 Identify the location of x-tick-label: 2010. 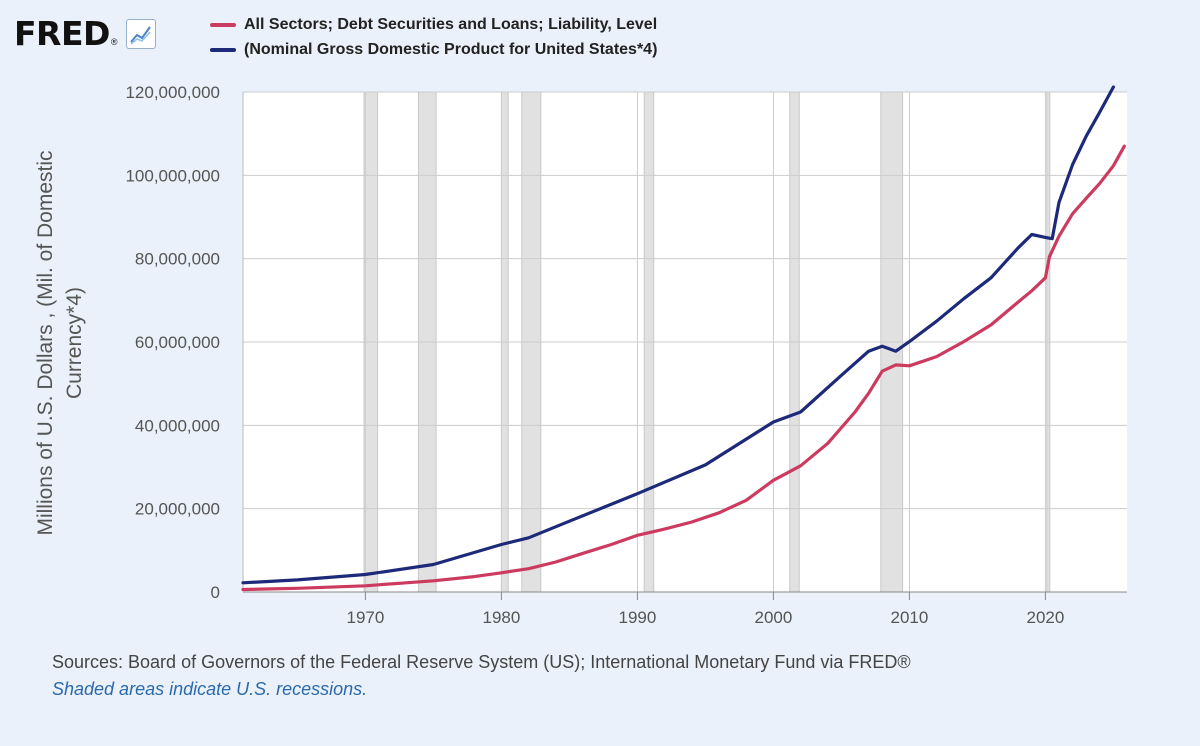
(909, 617).